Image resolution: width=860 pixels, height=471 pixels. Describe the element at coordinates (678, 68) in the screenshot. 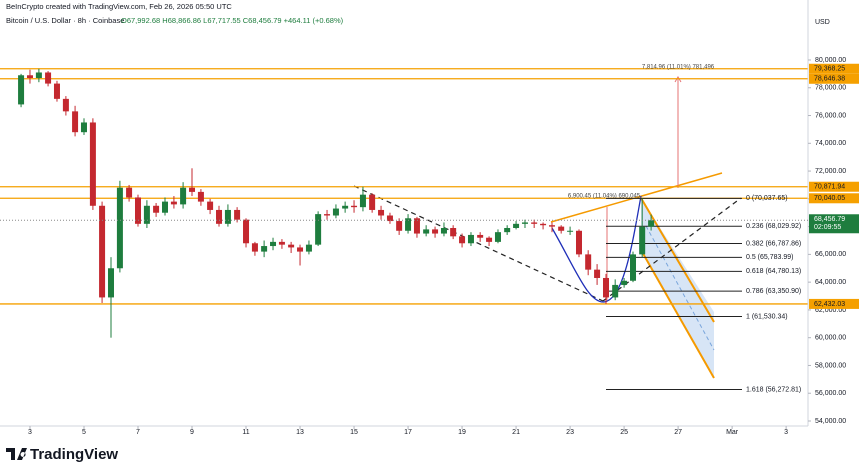

I see `annotation: 7,814.96 (11.01%) 781,496` at that location.